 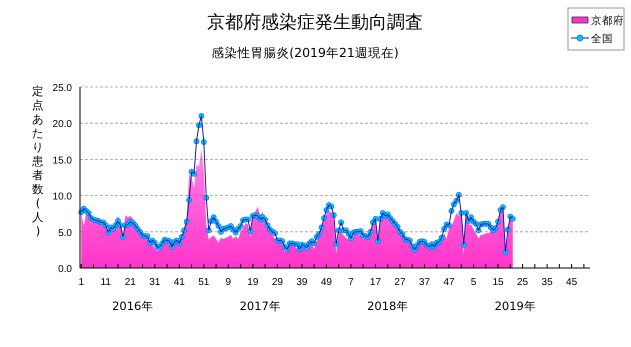 What do you see at coordinates (315, 22) in the screenshot?
I see `chart-title: 京都府感染症発生動向調査` at bounding box center [315, 22].